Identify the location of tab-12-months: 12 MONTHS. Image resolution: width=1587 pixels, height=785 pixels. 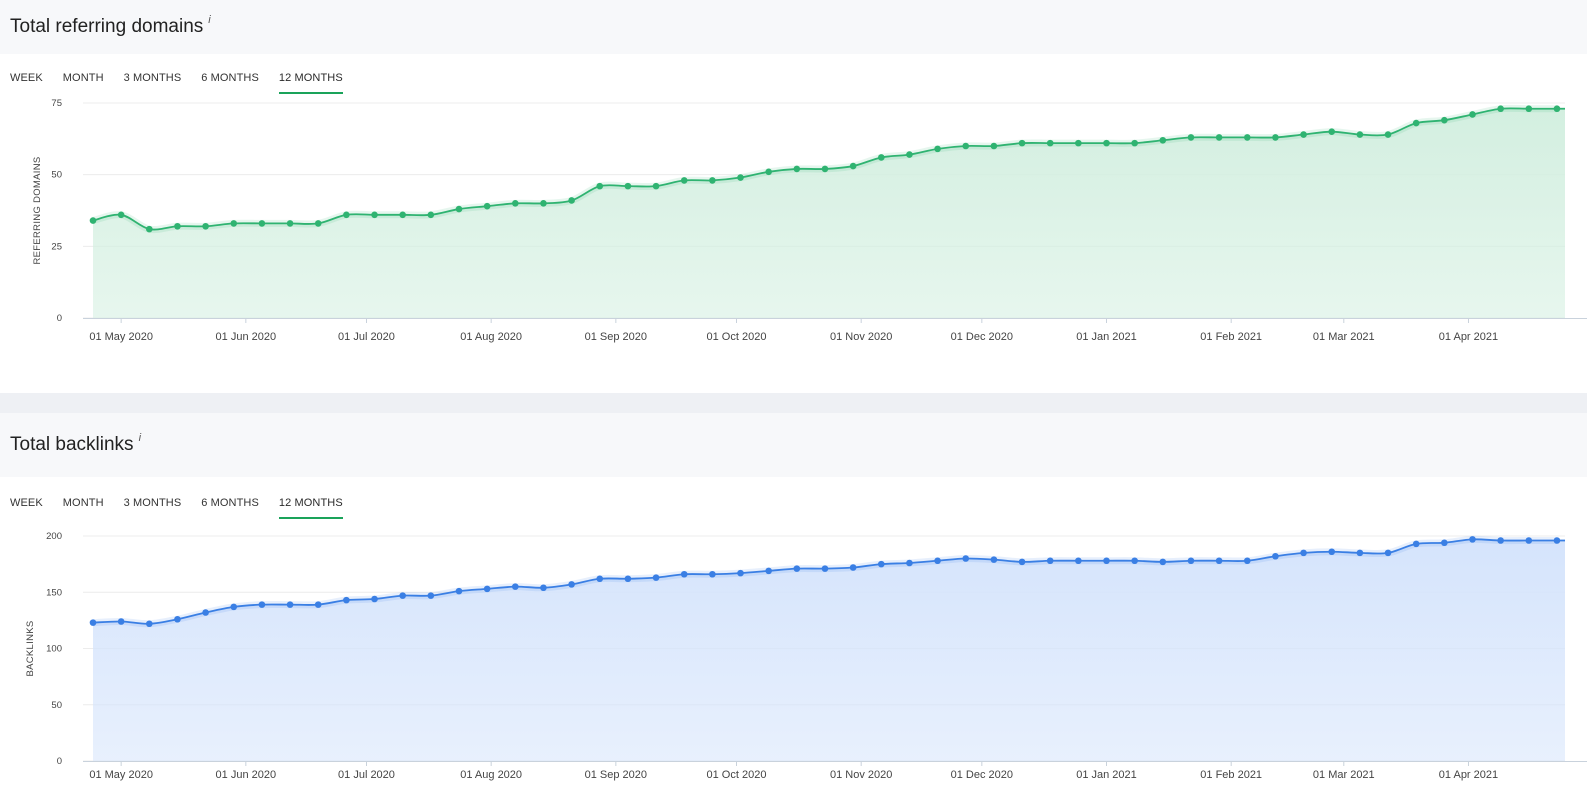
(310, 83).